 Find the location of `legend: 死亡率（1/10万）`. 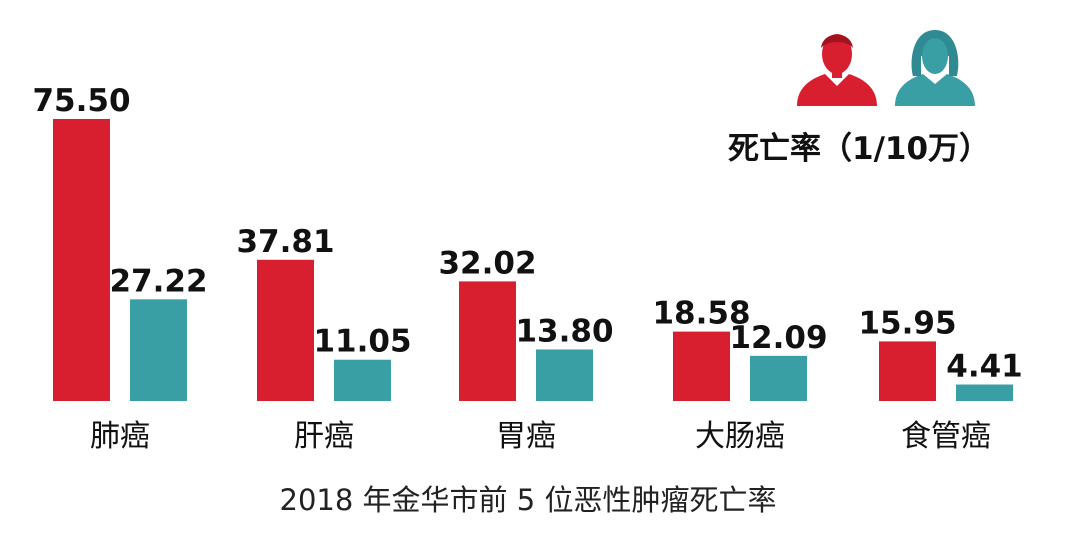

legend: 死亡率（1/10万） is located at coordinates (859, 98).